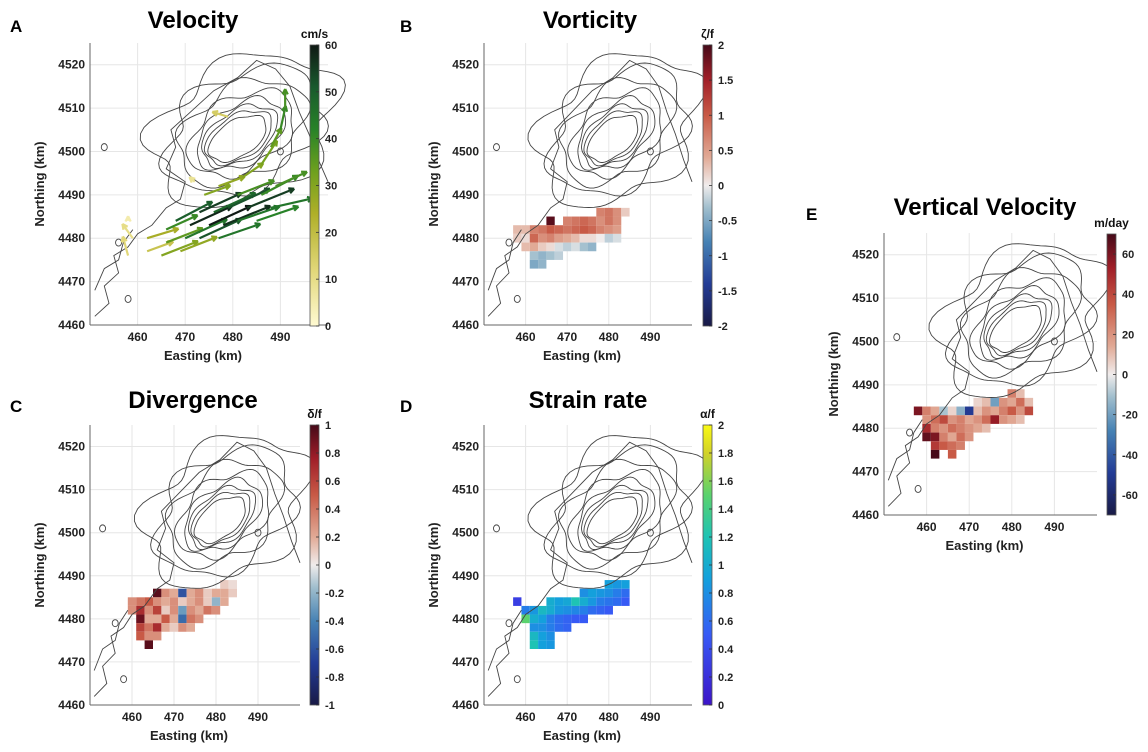  Describe the element at coordinates (721, 187) in the screenshot. I see `colorbar-tick-label: 0` at that location.